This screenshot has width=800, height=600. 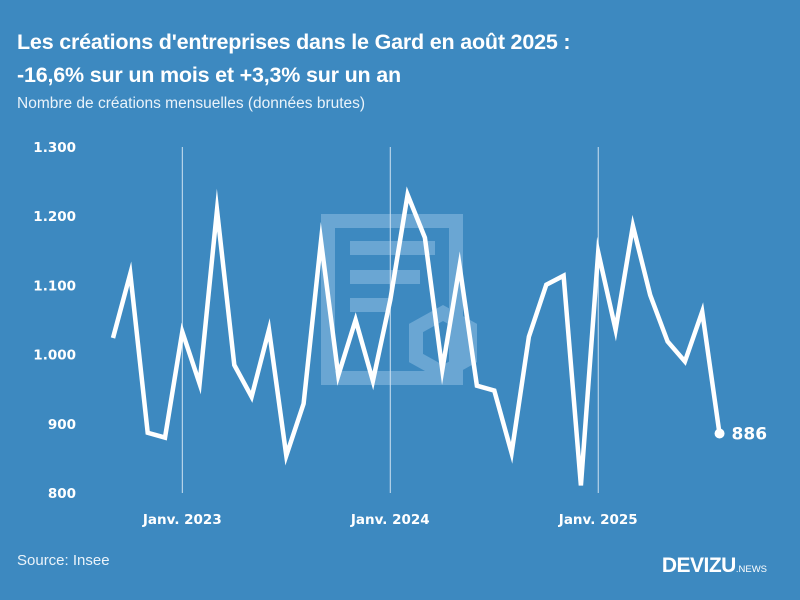 I want to click on x-tick-label: Janv. 2025, so click(x=598, y=520).